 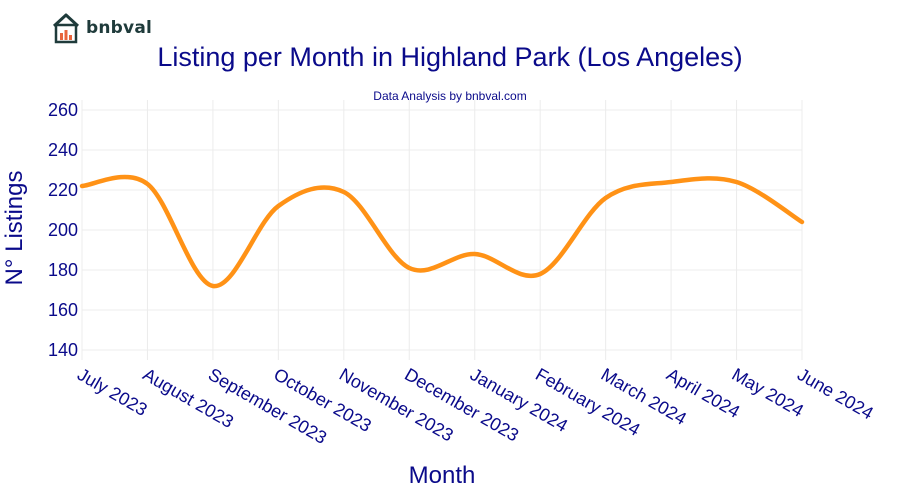 What do you see at coordinates (63, 110) in the screenshot?
I see `y-tick-label: 260` at bounding box center [63, 110].